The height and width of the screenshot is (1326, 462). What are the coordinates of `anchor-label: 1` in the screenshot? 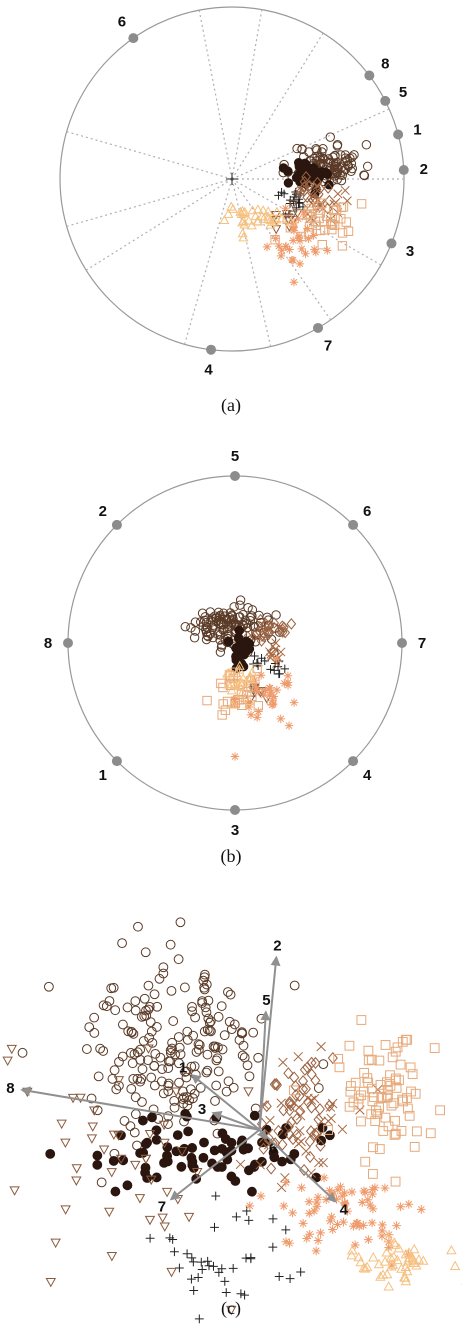 It's located at (103, 775).